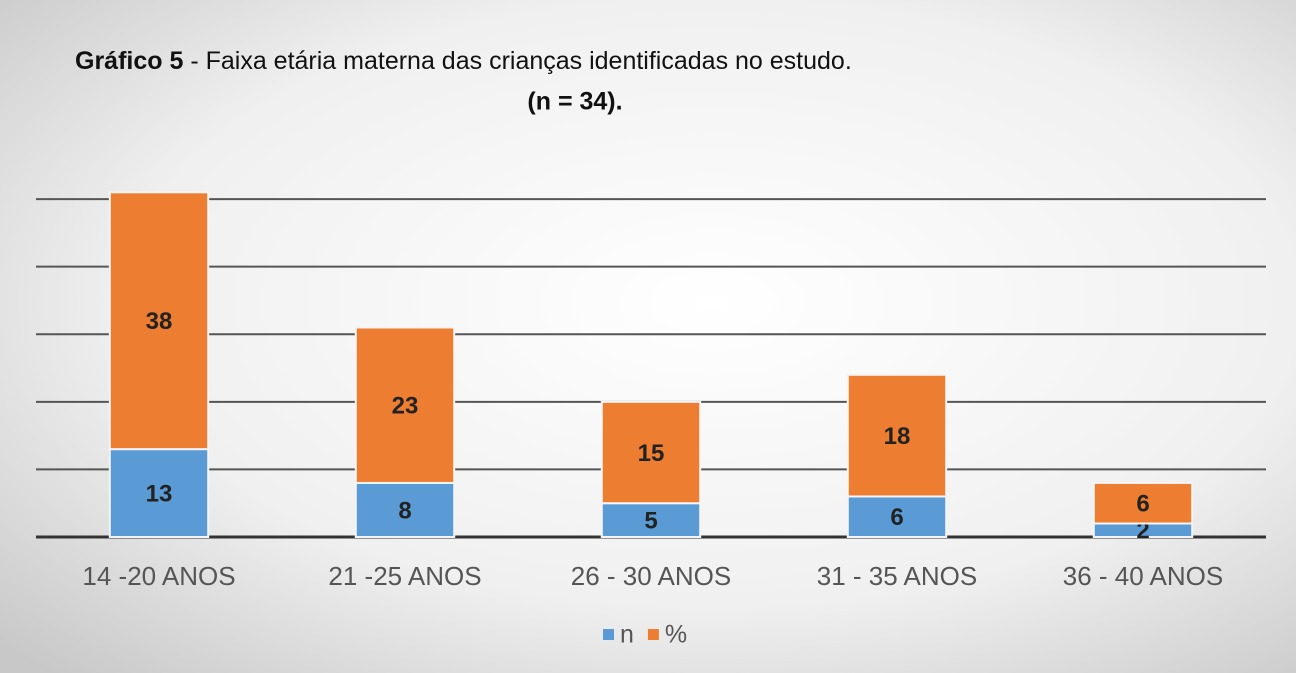  I want to click on data-label: 38, so click(159, 321).